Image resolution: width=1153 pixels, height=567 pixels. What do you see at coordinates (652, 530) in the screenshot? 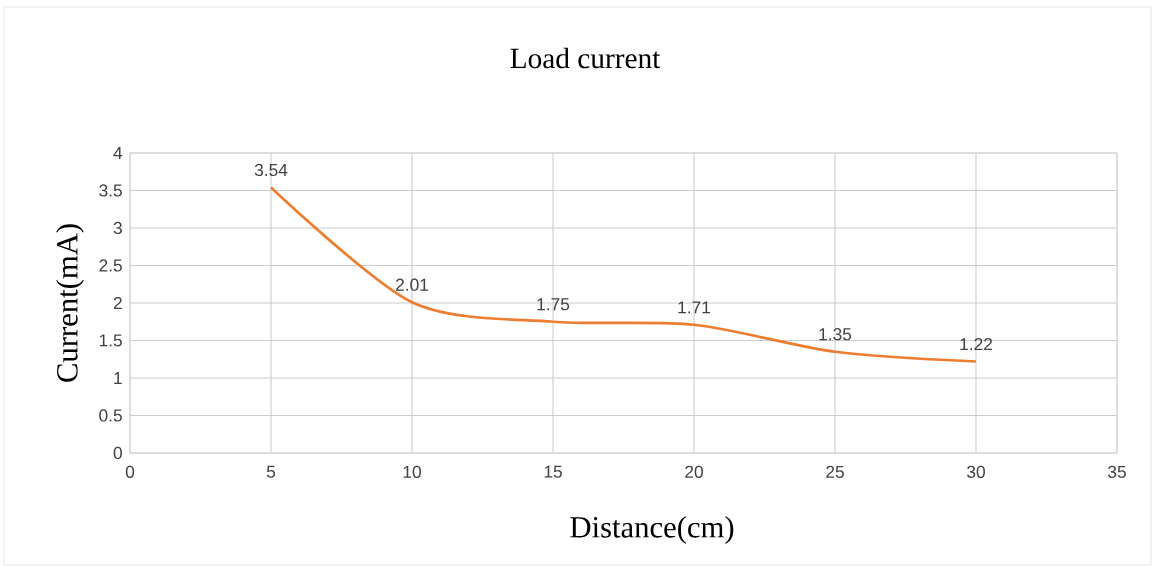
I see `x-axis-title: Distance(cm)` at bounding box center [652, 530].